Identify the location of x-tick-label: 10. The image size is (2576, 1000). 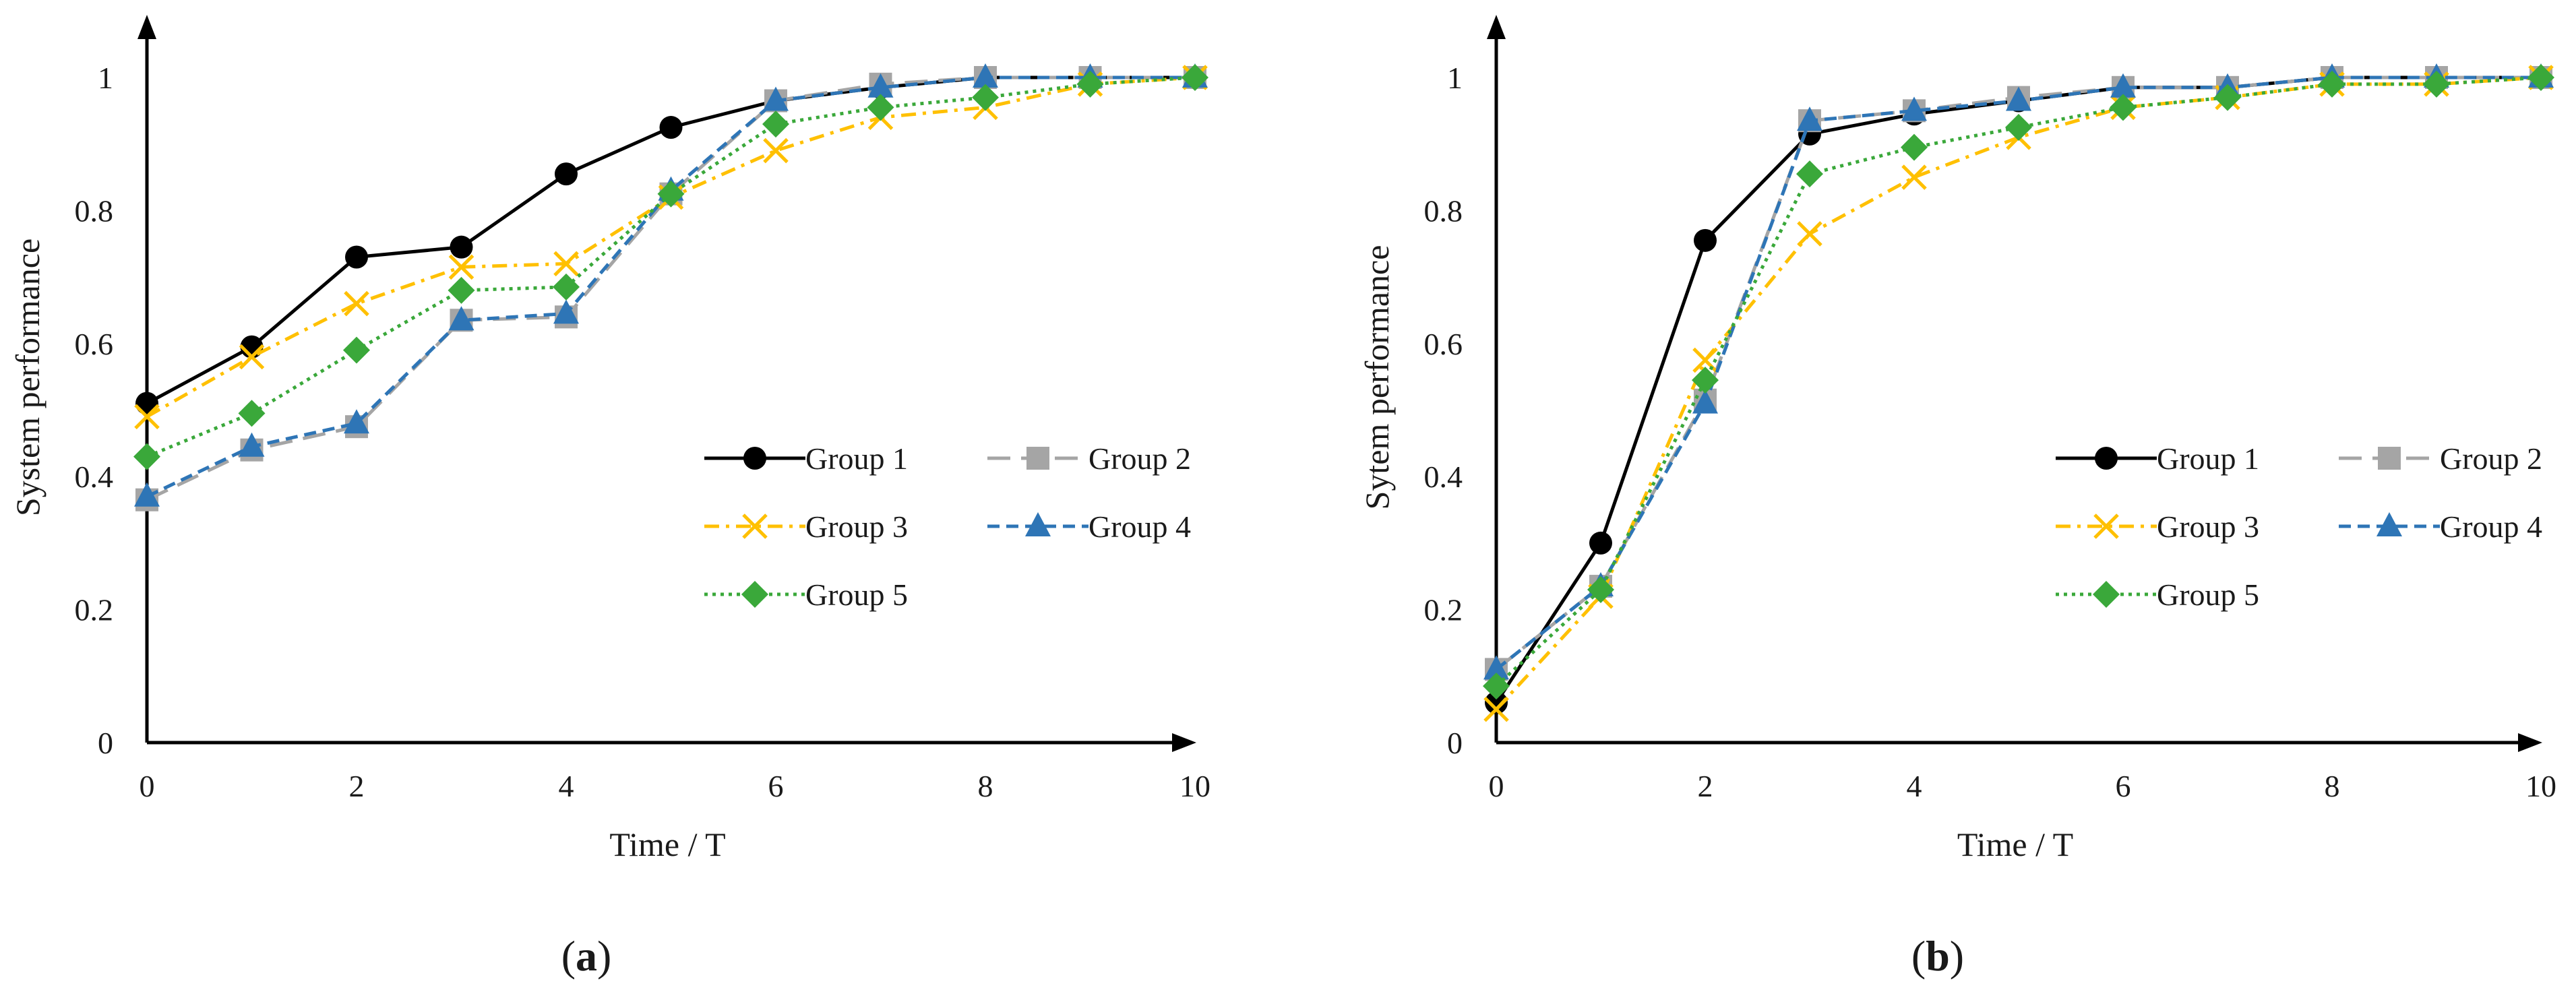
(2540, 786).